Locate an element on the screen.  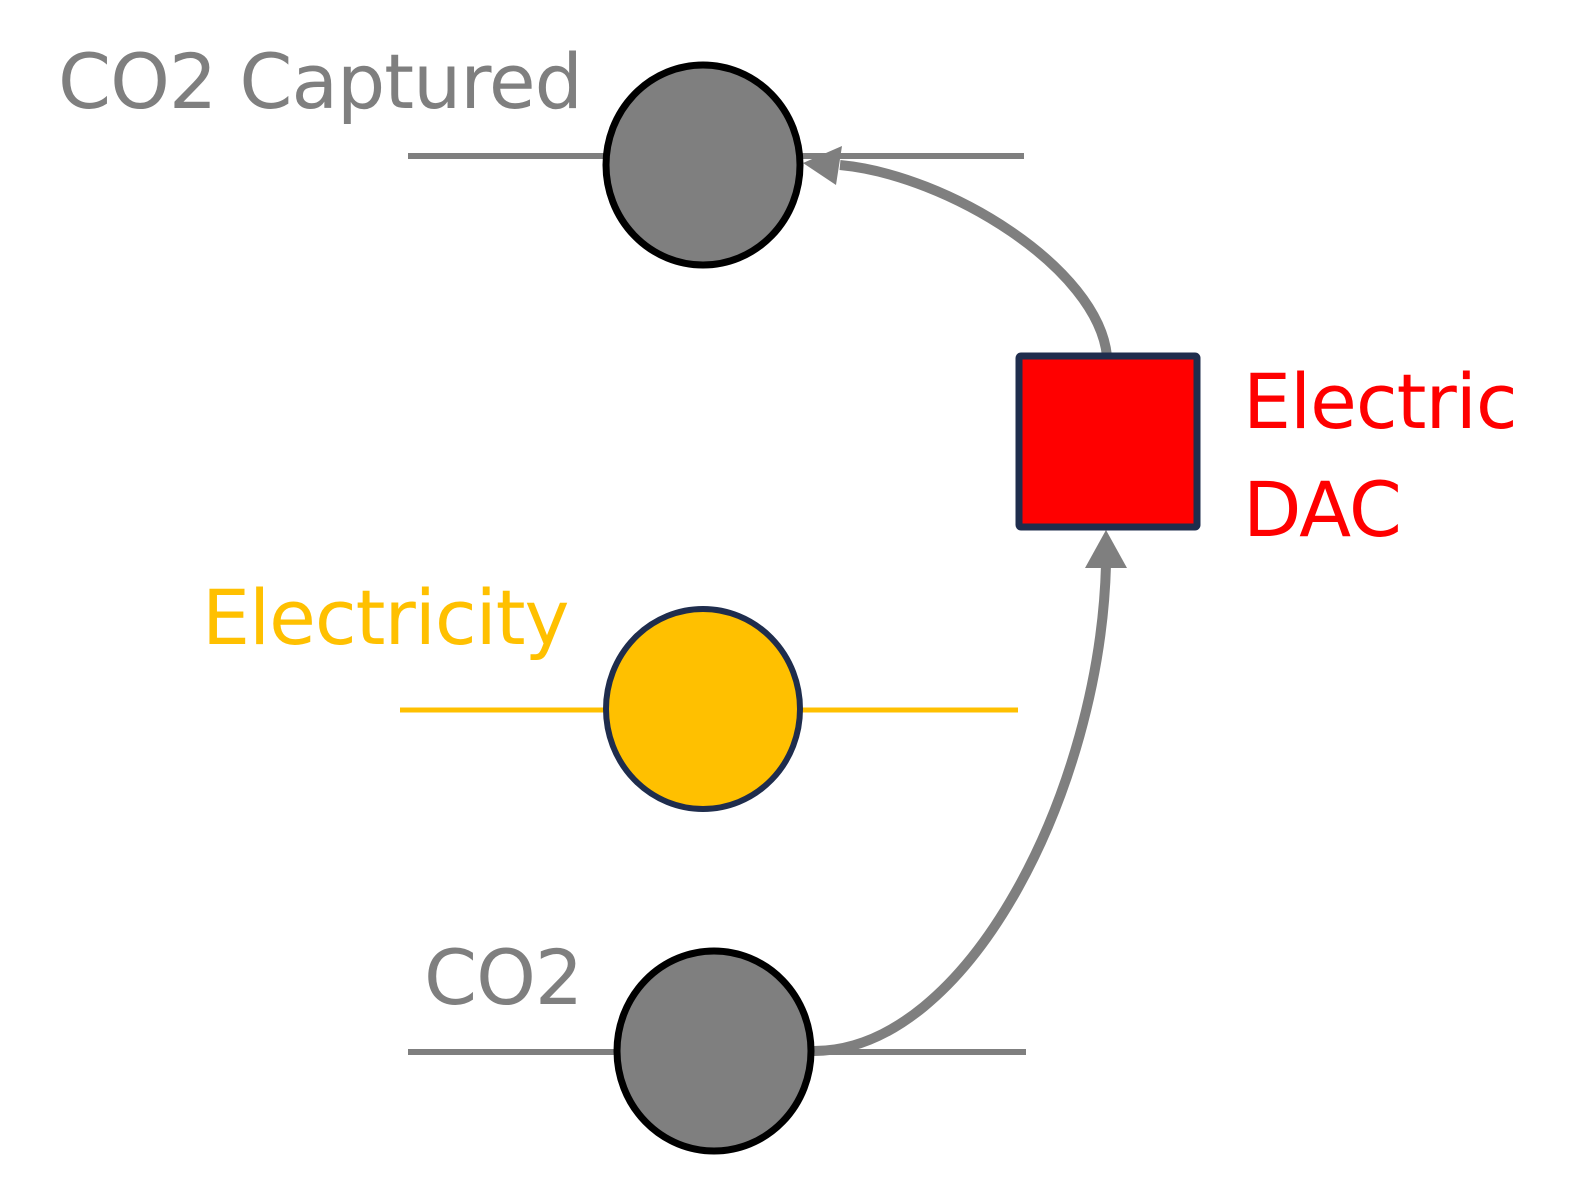
electric-dac-box is located at coordinates (1108, 441).